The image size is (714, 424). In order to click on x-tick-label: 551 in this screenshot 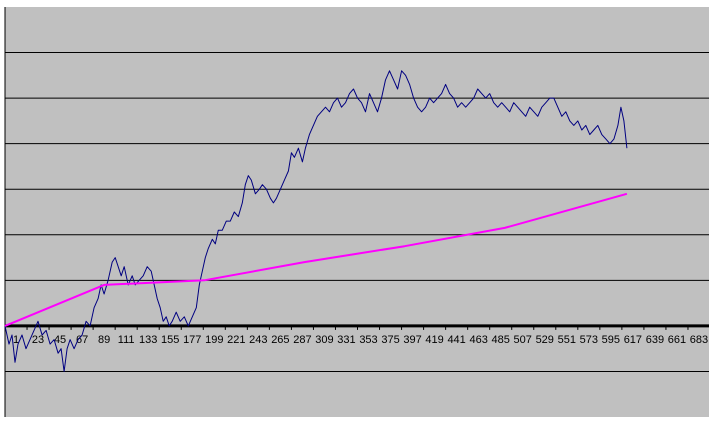, I will do `click(567, 340)`.